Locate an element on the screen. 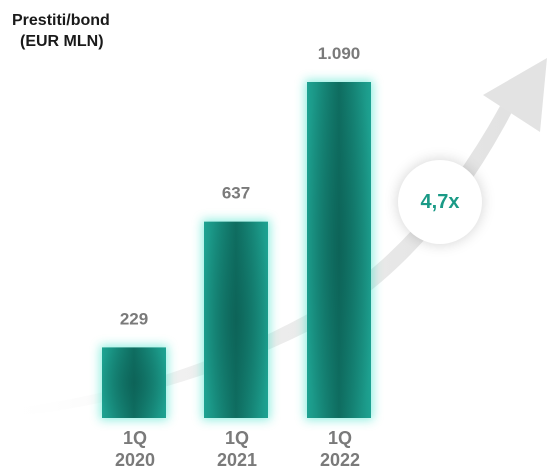 The height and width of the screenshot is (470, 547). data-label: 1.090 is located at coordinates (339, 53).